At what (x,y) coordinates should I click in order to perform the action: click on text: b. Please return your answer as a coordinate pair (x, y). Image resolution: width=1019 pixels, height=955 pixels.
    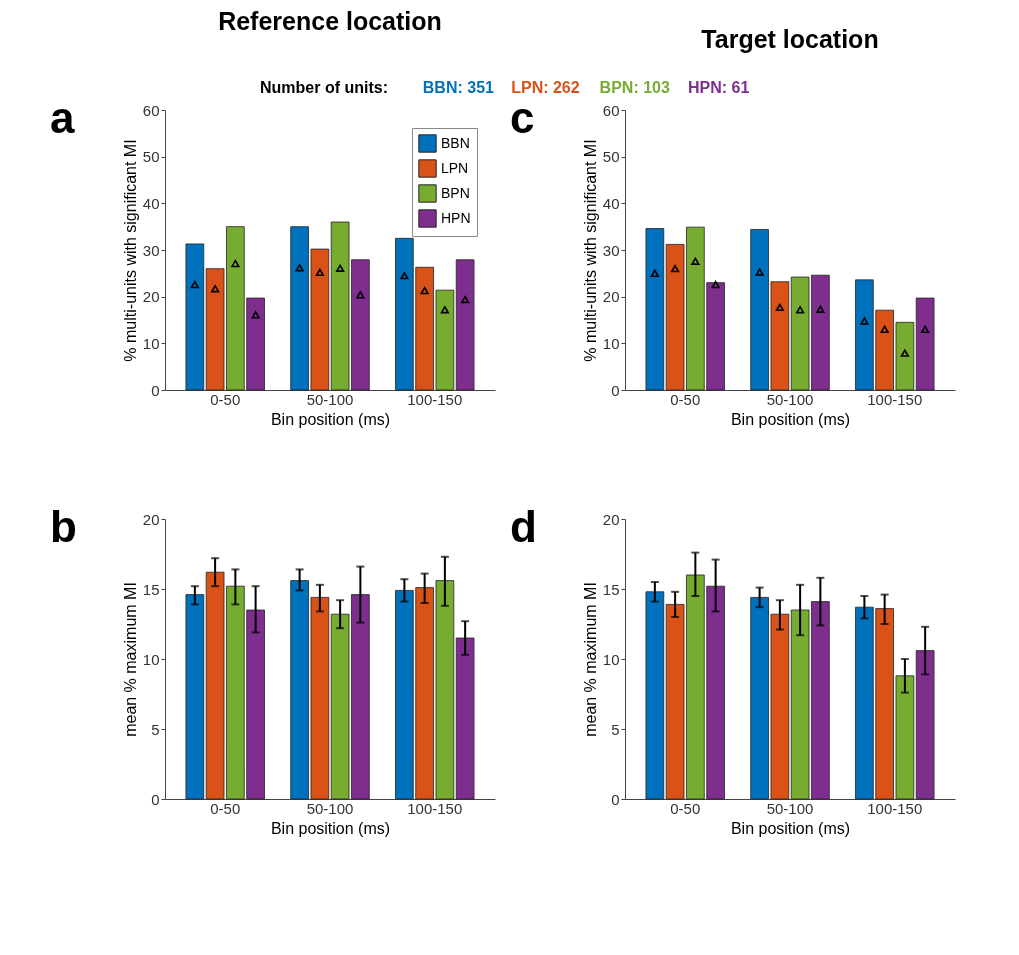
    Looking at the image, I should click on (63, 526).